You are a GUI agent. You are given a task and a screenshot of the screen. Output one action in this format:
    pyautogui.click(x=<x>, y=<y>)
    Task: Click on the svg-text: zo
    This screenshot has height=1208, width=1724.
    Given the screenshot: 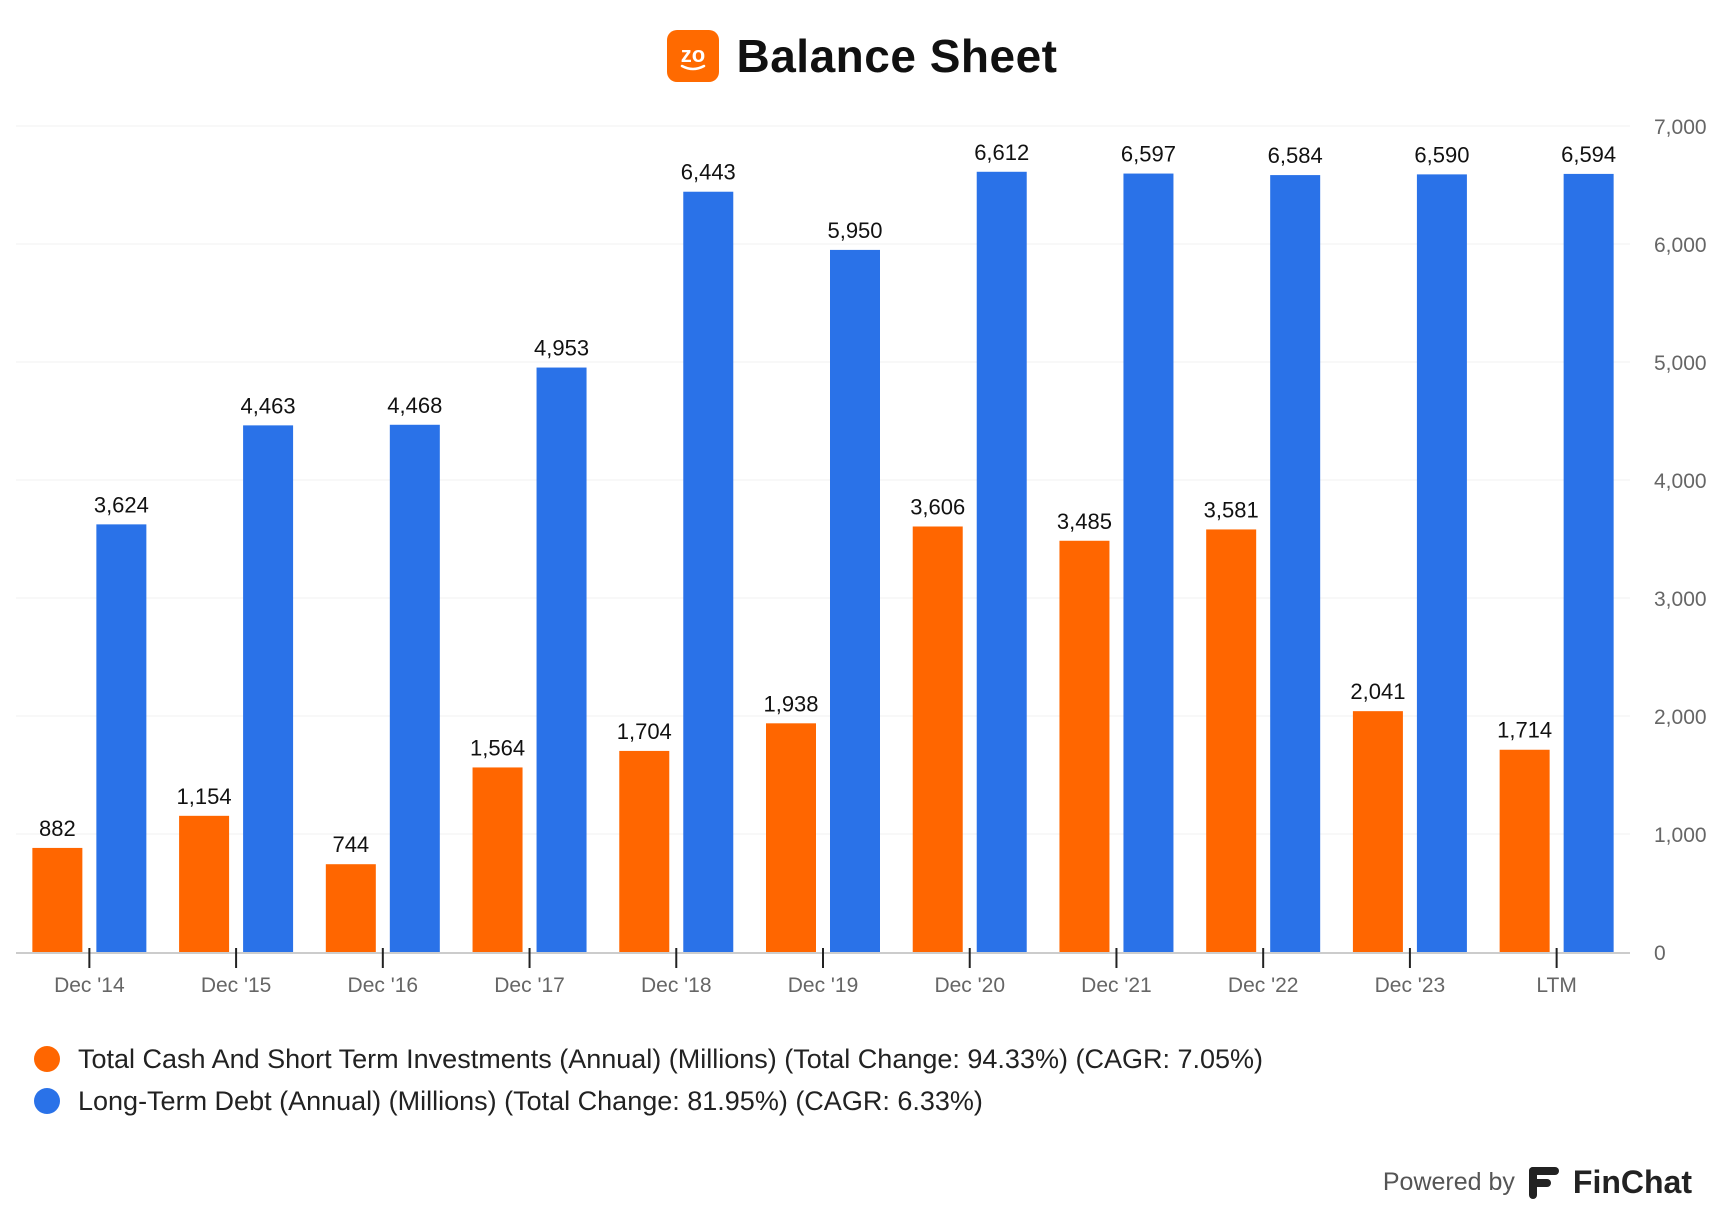 What is the action you would take?
    pyautogui.click(x=692, y=54)
    